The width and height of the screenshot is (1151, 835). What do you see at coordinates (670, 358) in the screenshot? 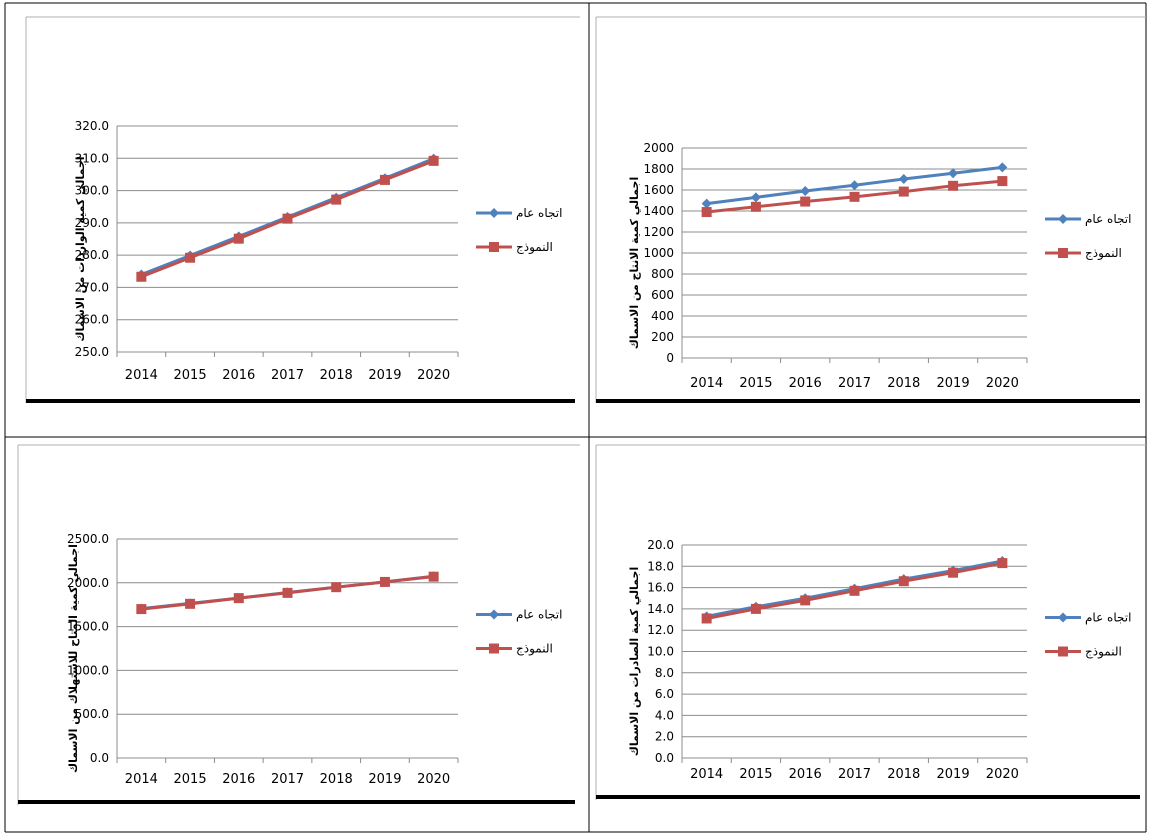
I see `y-tick-label: 0` at bounding box center [670, 358].